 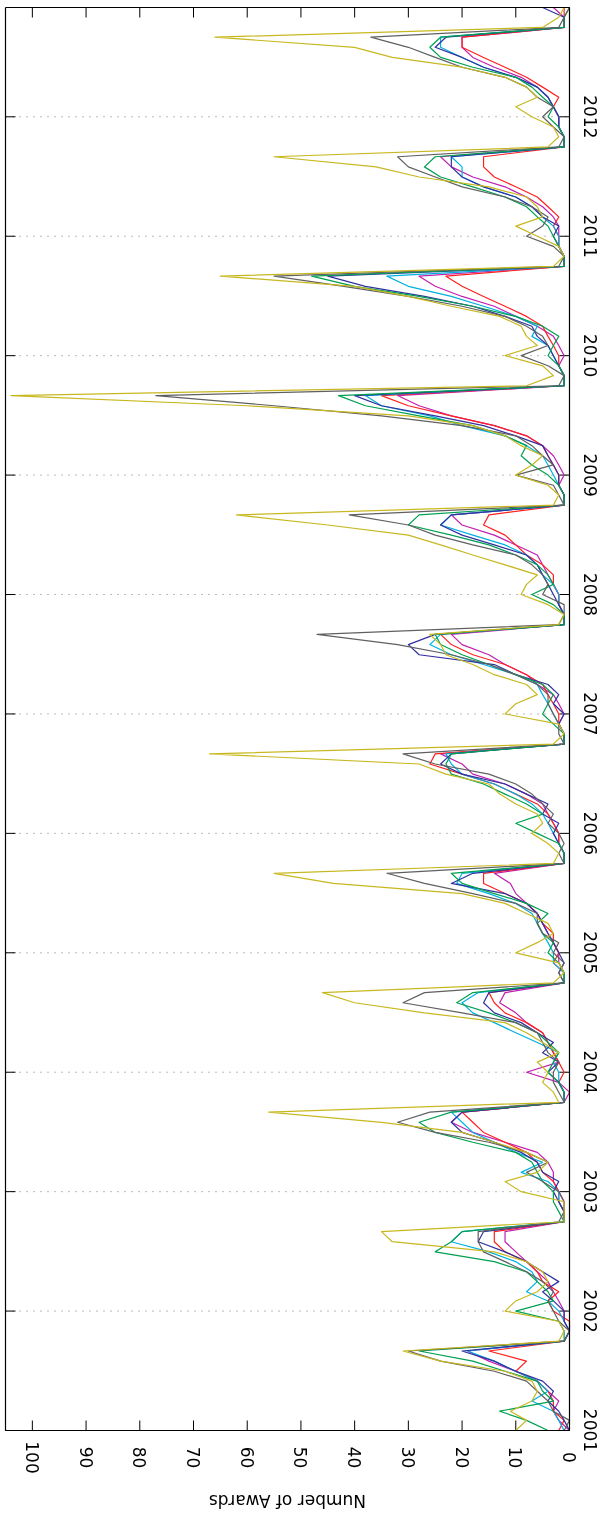 I want to click on x-tick-label: 20, so click(x=461, y=1457).